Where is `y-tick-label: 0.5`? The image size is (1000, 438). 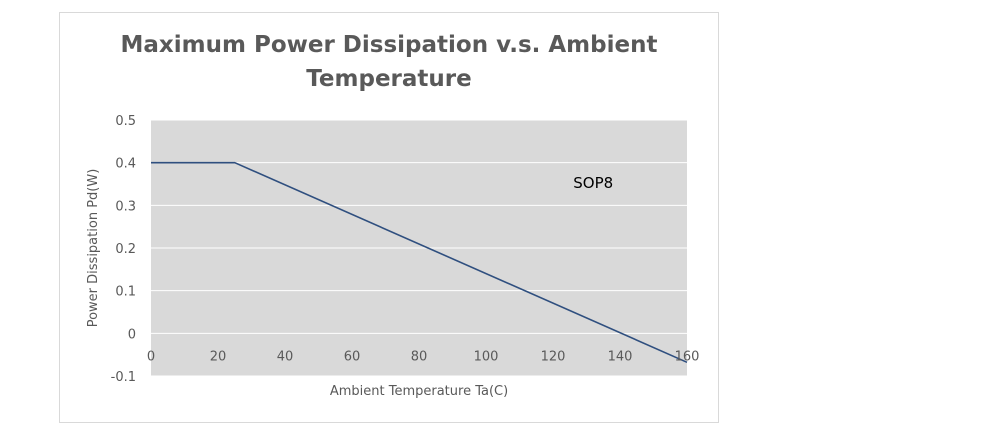 y-tick-label: 0.5 is located at coordinates (125, 121).